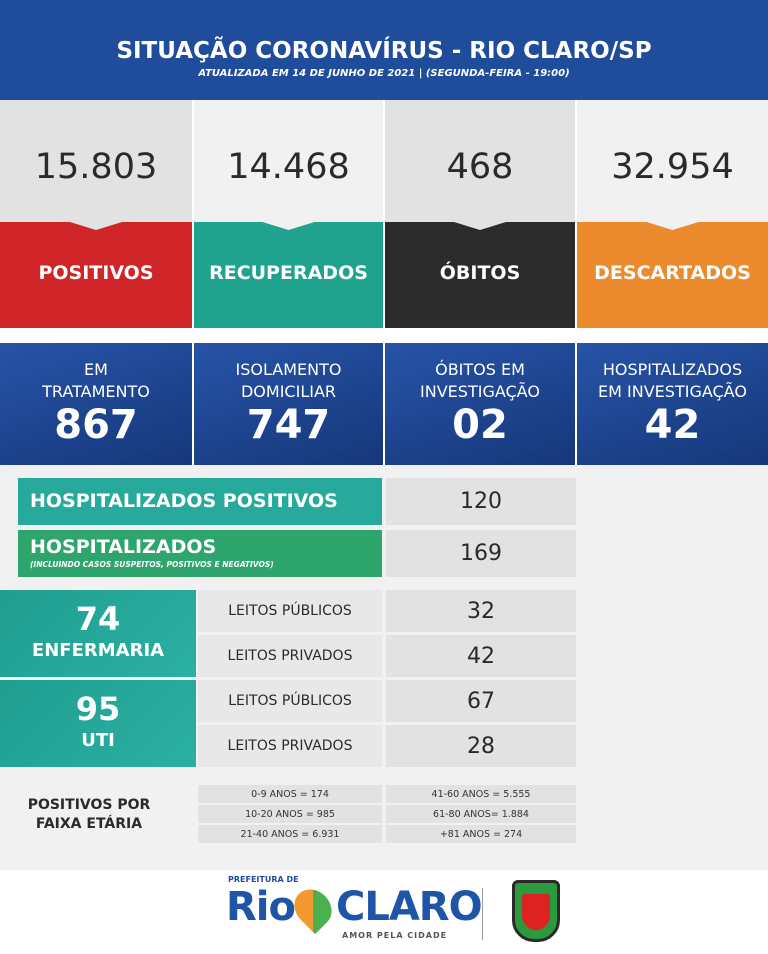  What do you see at coordinates (482, 914) in the screenshot?
I see `footer-divider` at bounding box center [482, 914].